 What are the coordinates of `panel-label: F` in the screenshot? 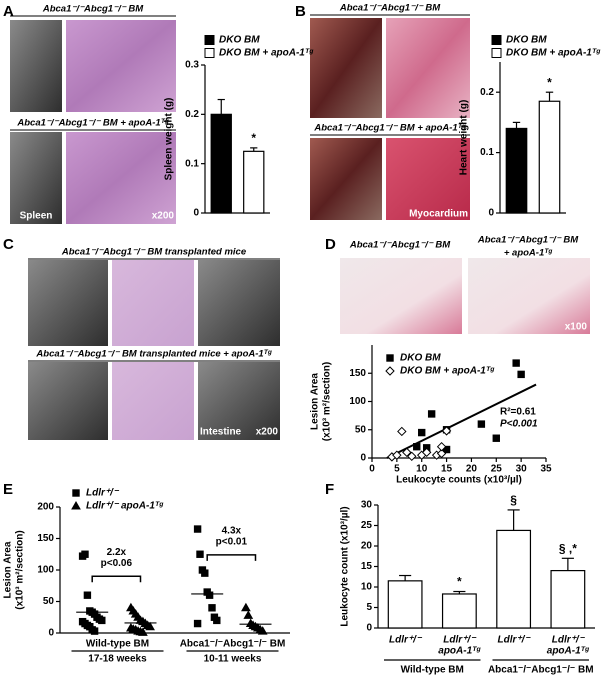 It's located at (329, 489).